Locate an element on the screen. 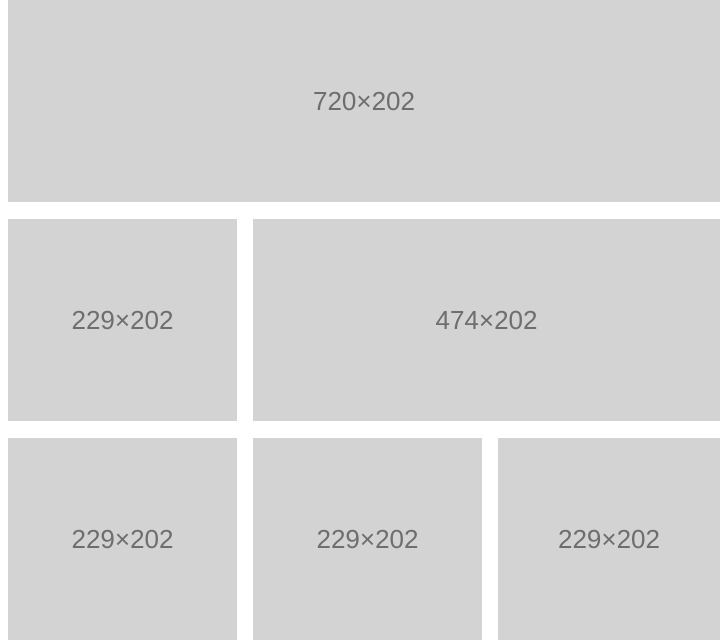  placeholder-size-label: 474×202 is located at coordinates (486, 319).